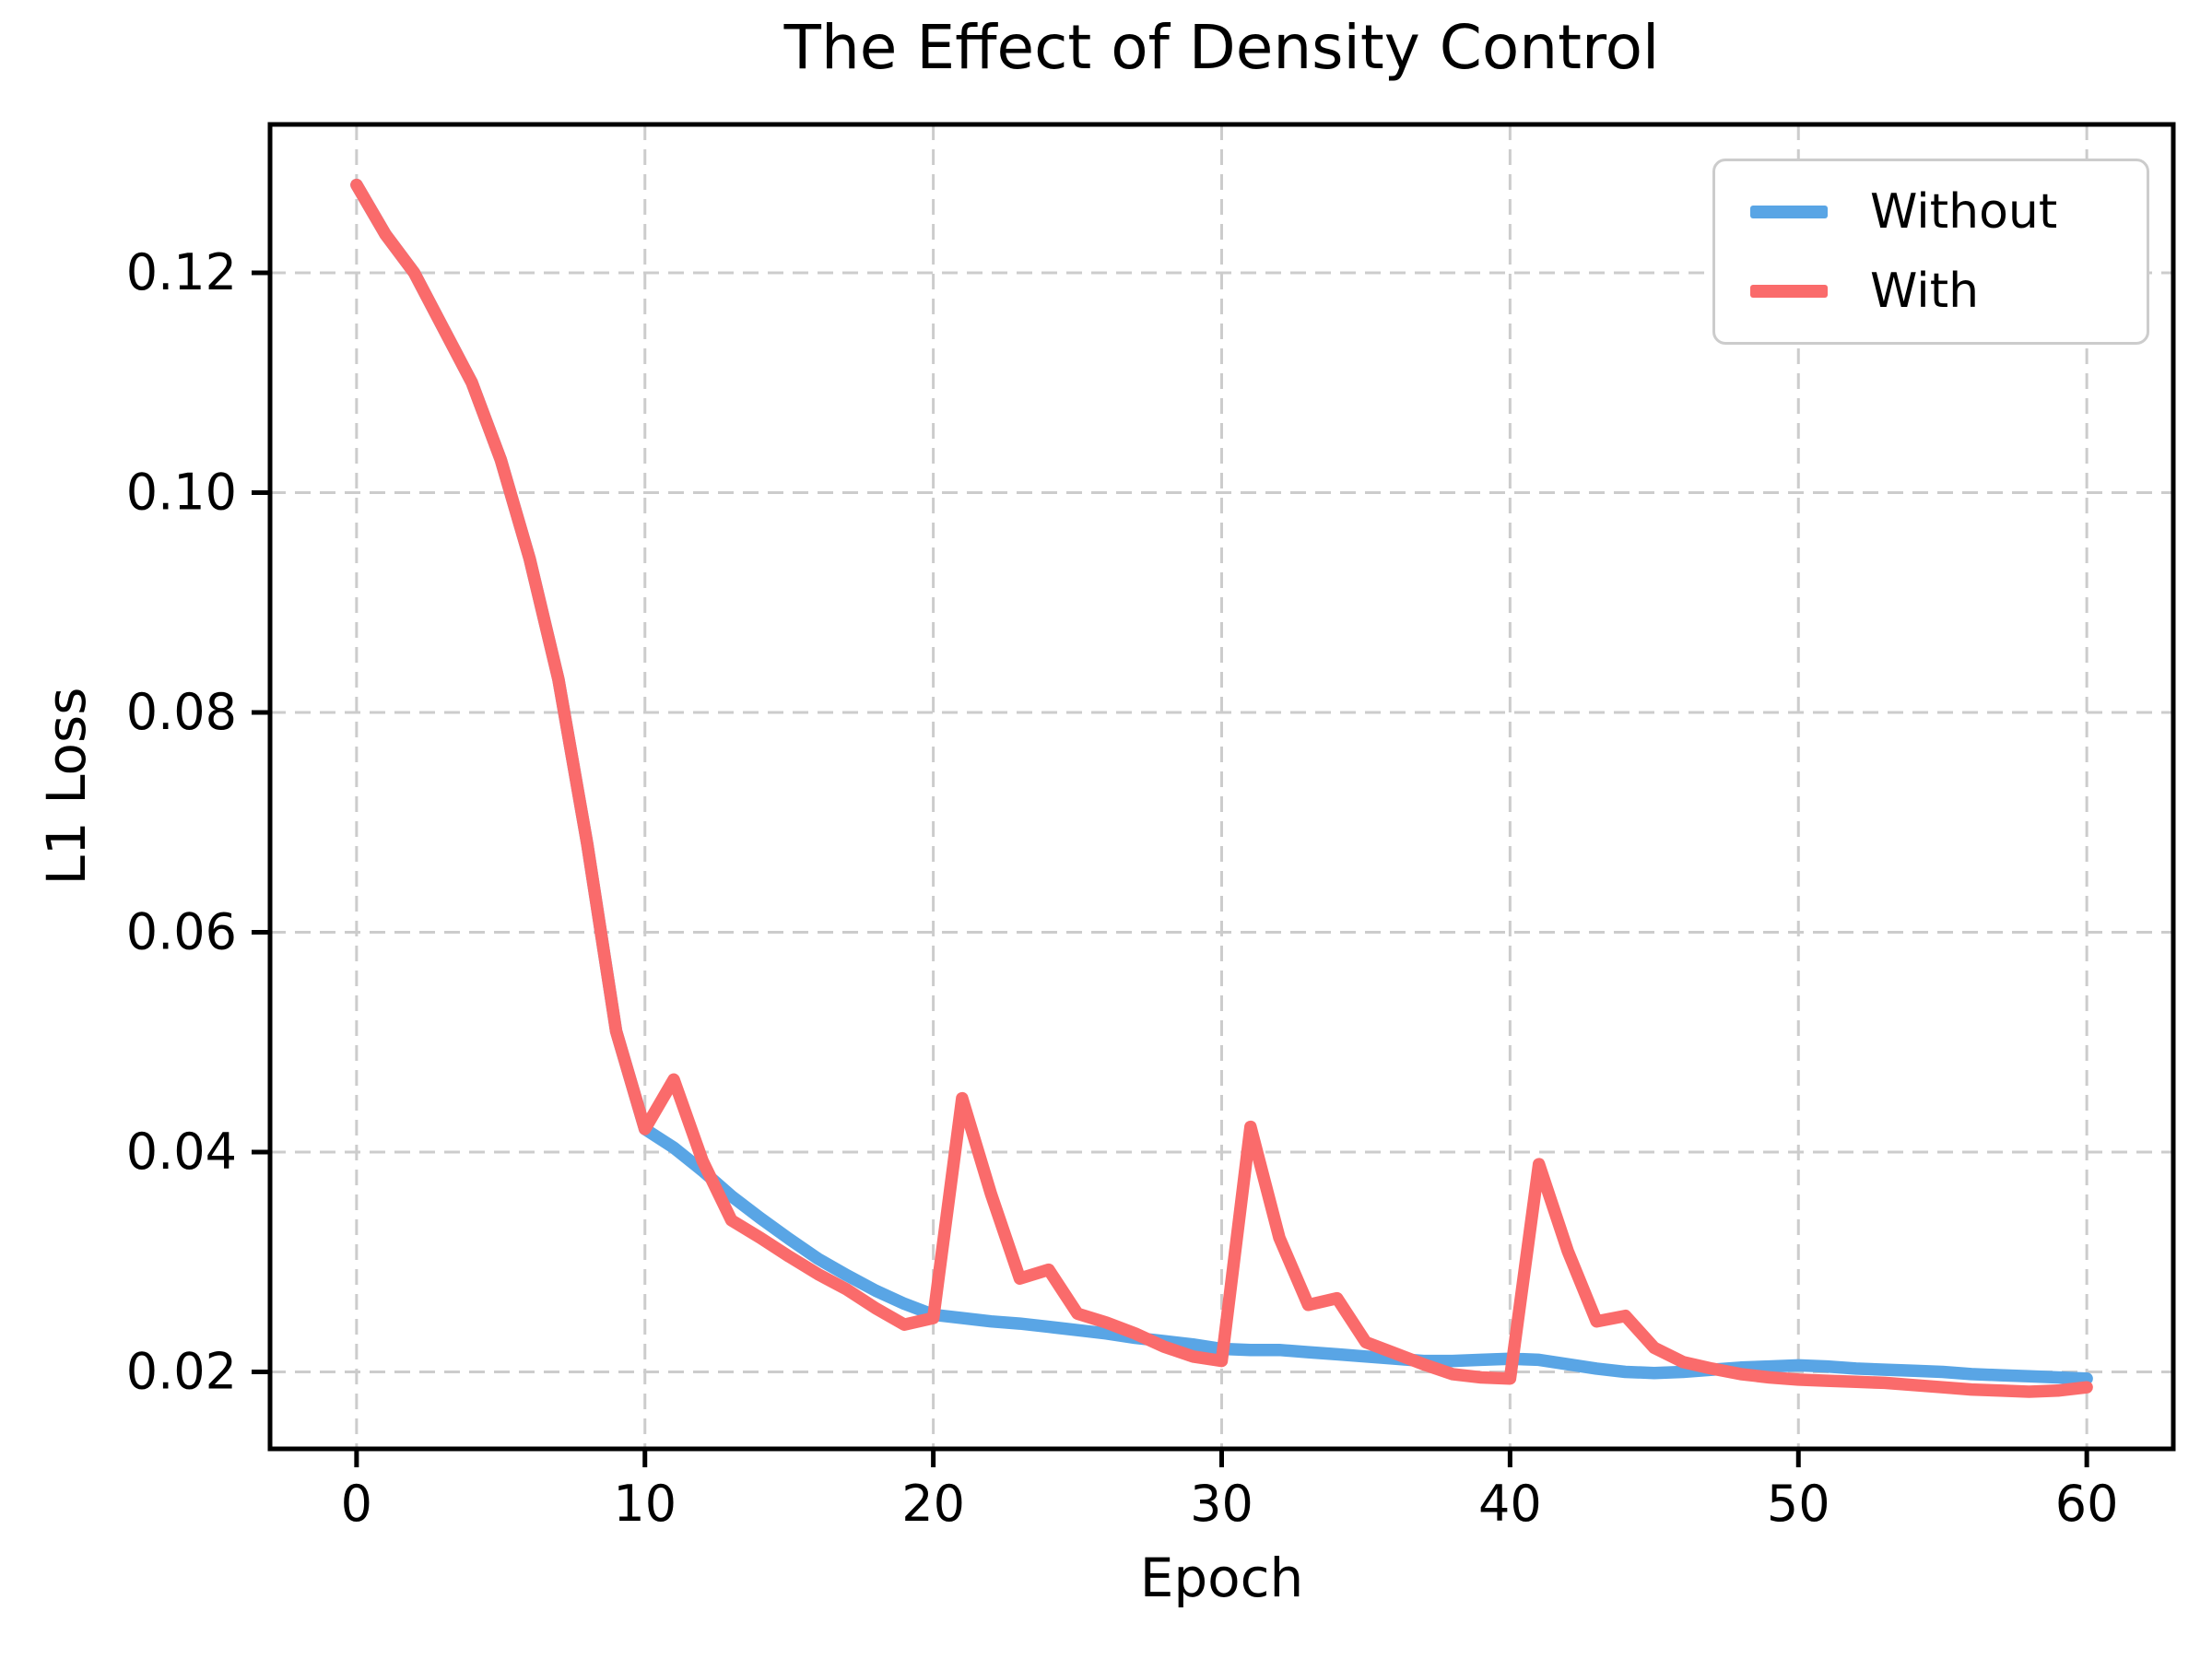  Describe the element at coordinates (1925, 291) in the screenshot. I see `legend-label-with: With` at that location.